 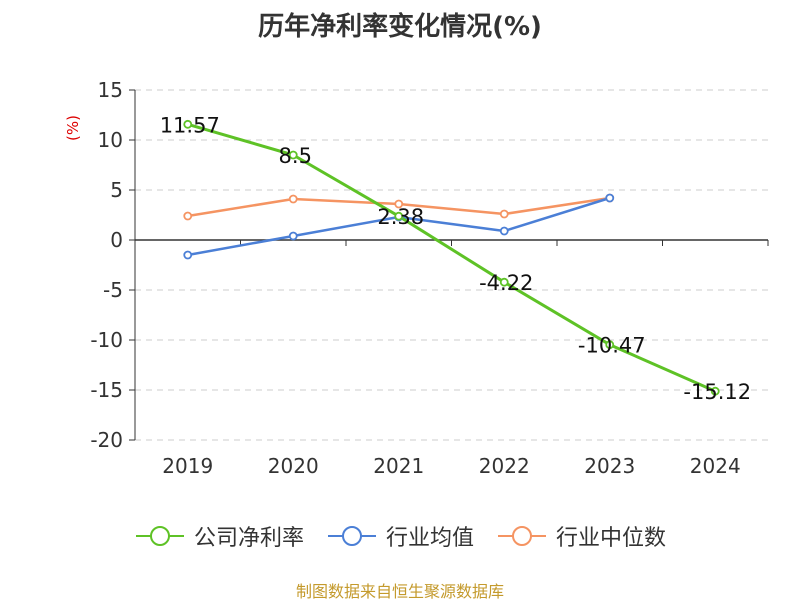 I want to click on legend-marker-industry-avg, so click(x=351, y=536).